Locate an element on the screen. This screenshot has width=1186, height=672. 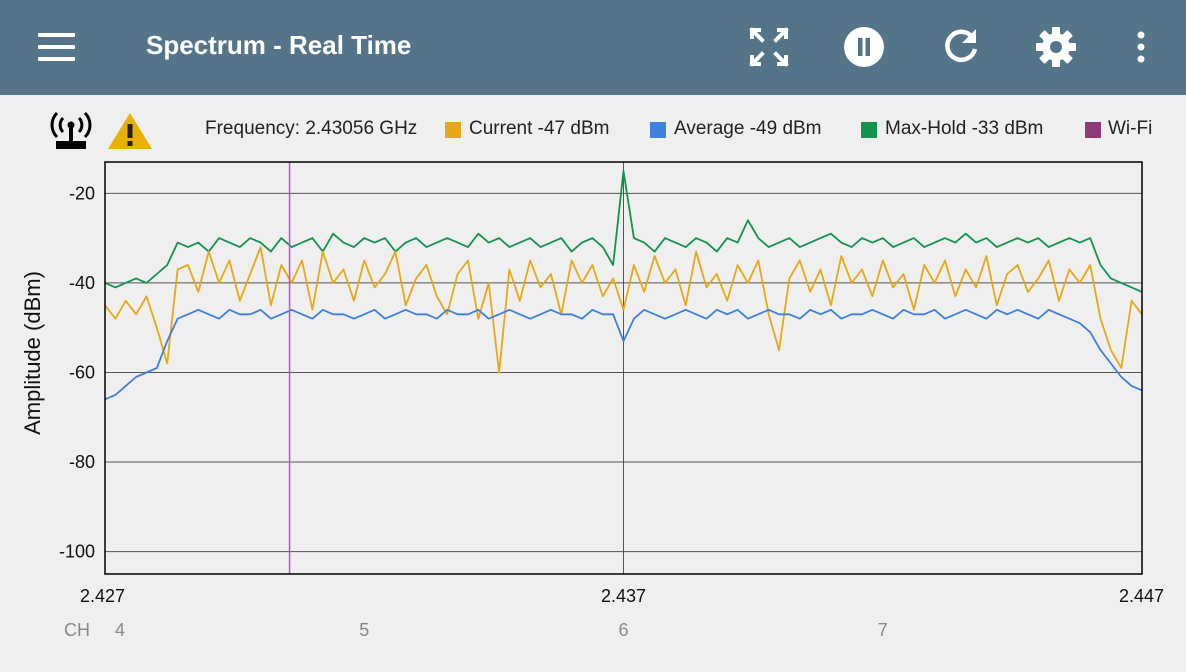
channel-label: 7 is located at coordinates (883, 630).